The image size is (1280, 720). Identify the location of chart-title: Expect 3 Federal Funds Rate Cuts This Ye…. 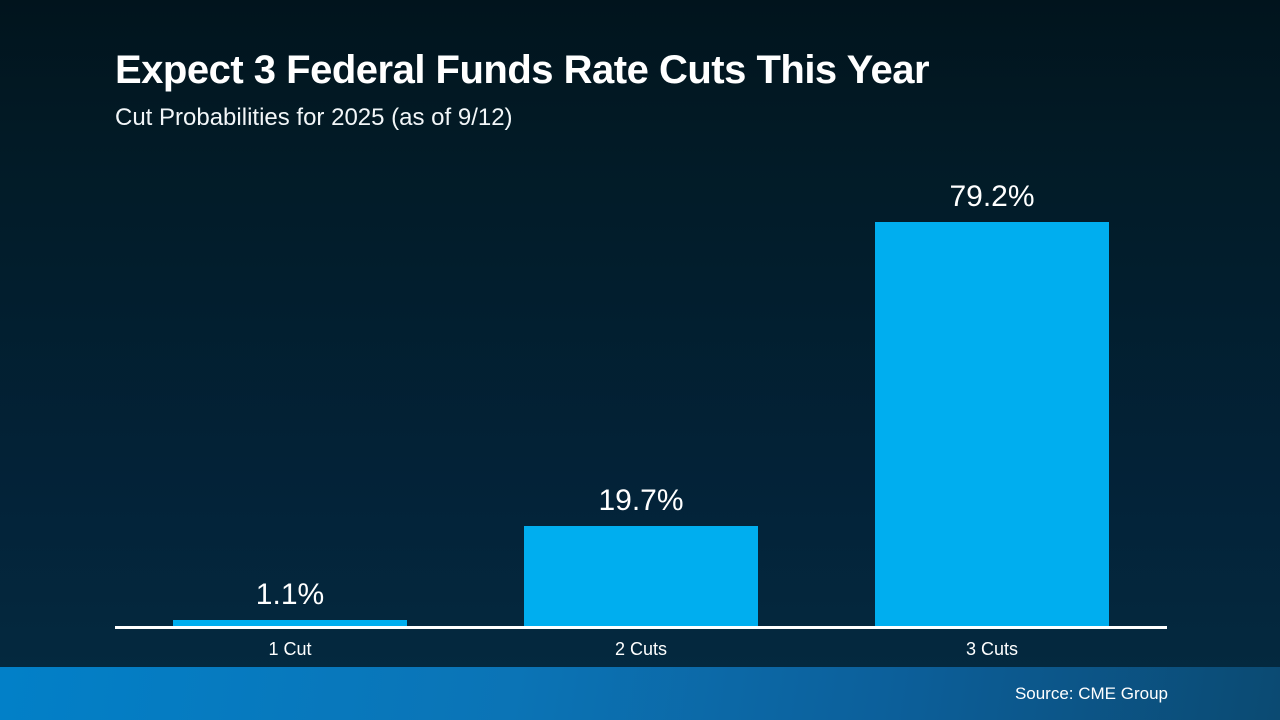
(522, 70).